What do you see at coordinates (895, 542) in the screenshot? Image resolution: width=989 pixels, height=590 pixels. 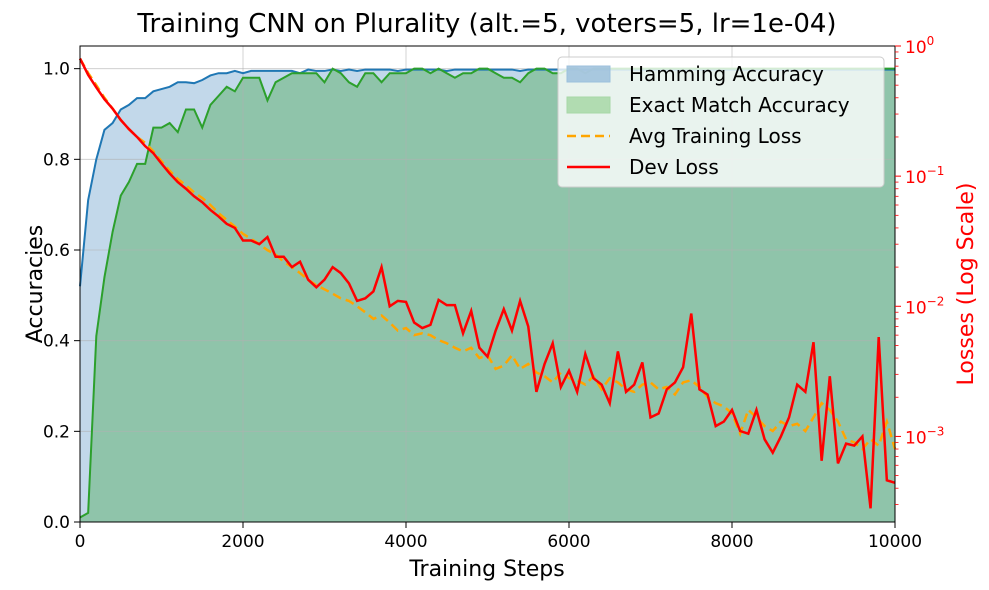 I see `x-tick-label: 10000` at bounding box center [895, 542].